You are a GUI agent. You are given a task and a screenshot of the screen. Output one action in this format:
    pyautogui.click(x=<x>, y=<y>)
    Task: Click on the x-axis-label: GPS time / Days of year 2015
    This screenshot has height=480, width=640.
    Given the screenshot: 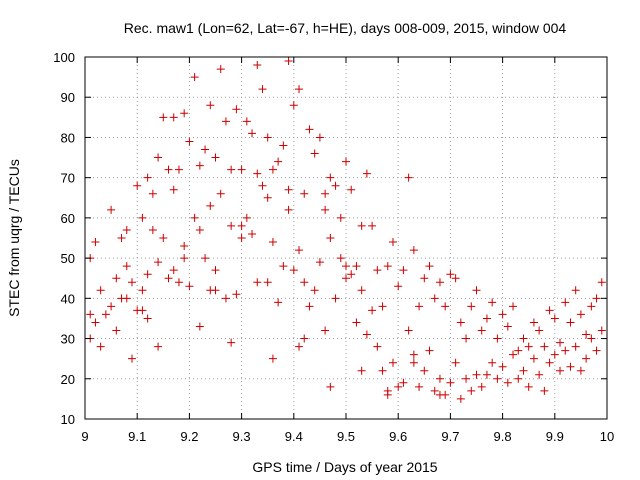 What is the action you would take?
    pyautogui.click(x=344, y=467)
    